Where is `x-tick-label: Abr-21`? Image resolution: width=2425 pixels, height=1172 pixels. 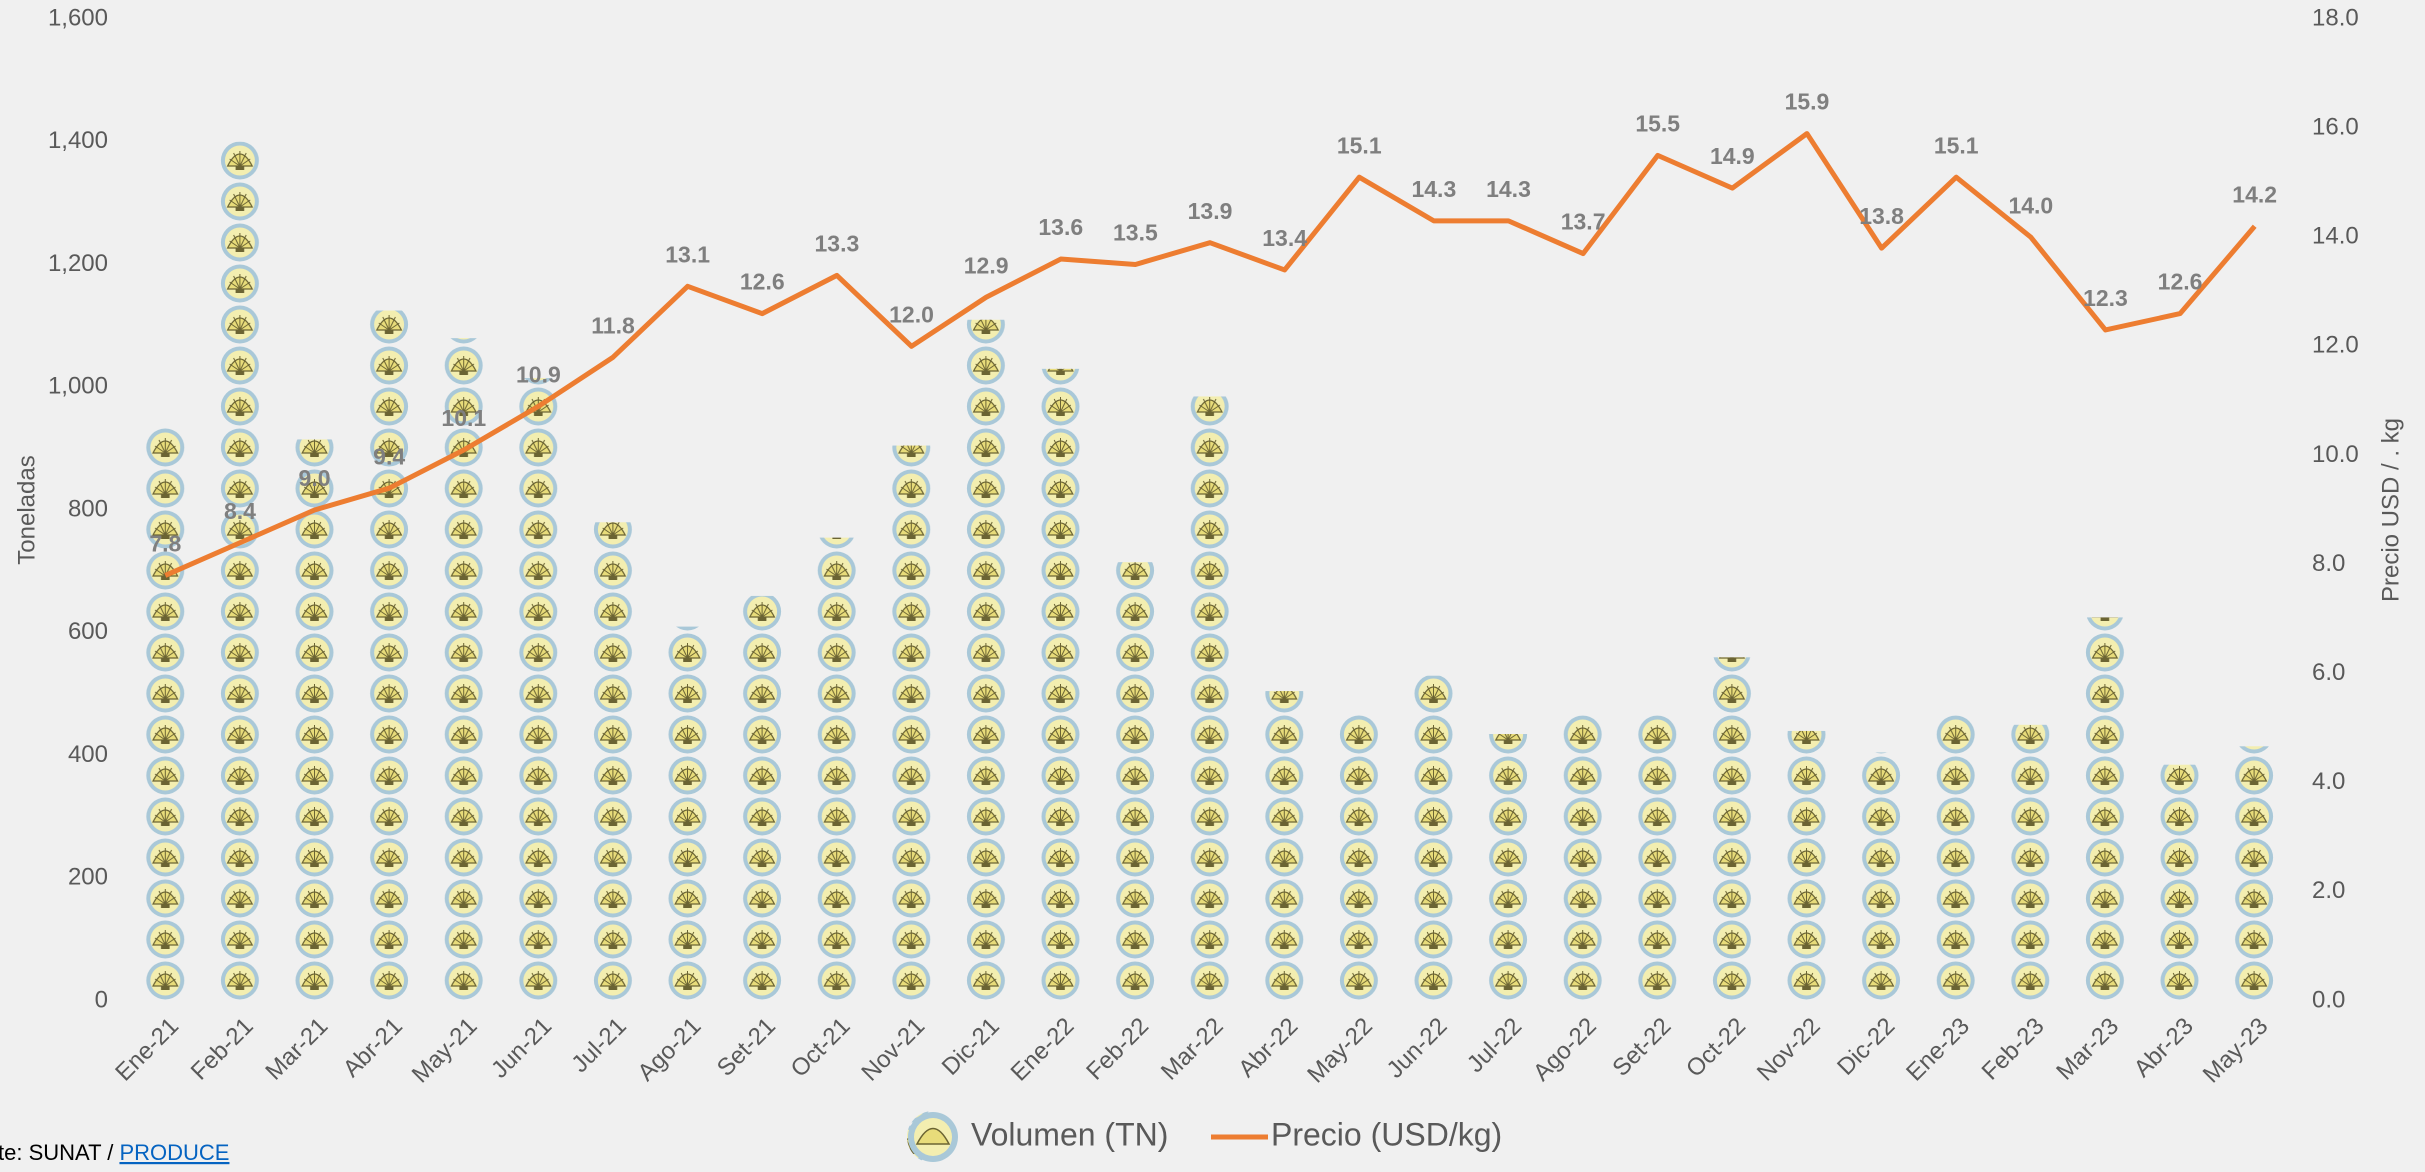
x-tick-label: Abr-21 is located at coordinates (373, 1048).